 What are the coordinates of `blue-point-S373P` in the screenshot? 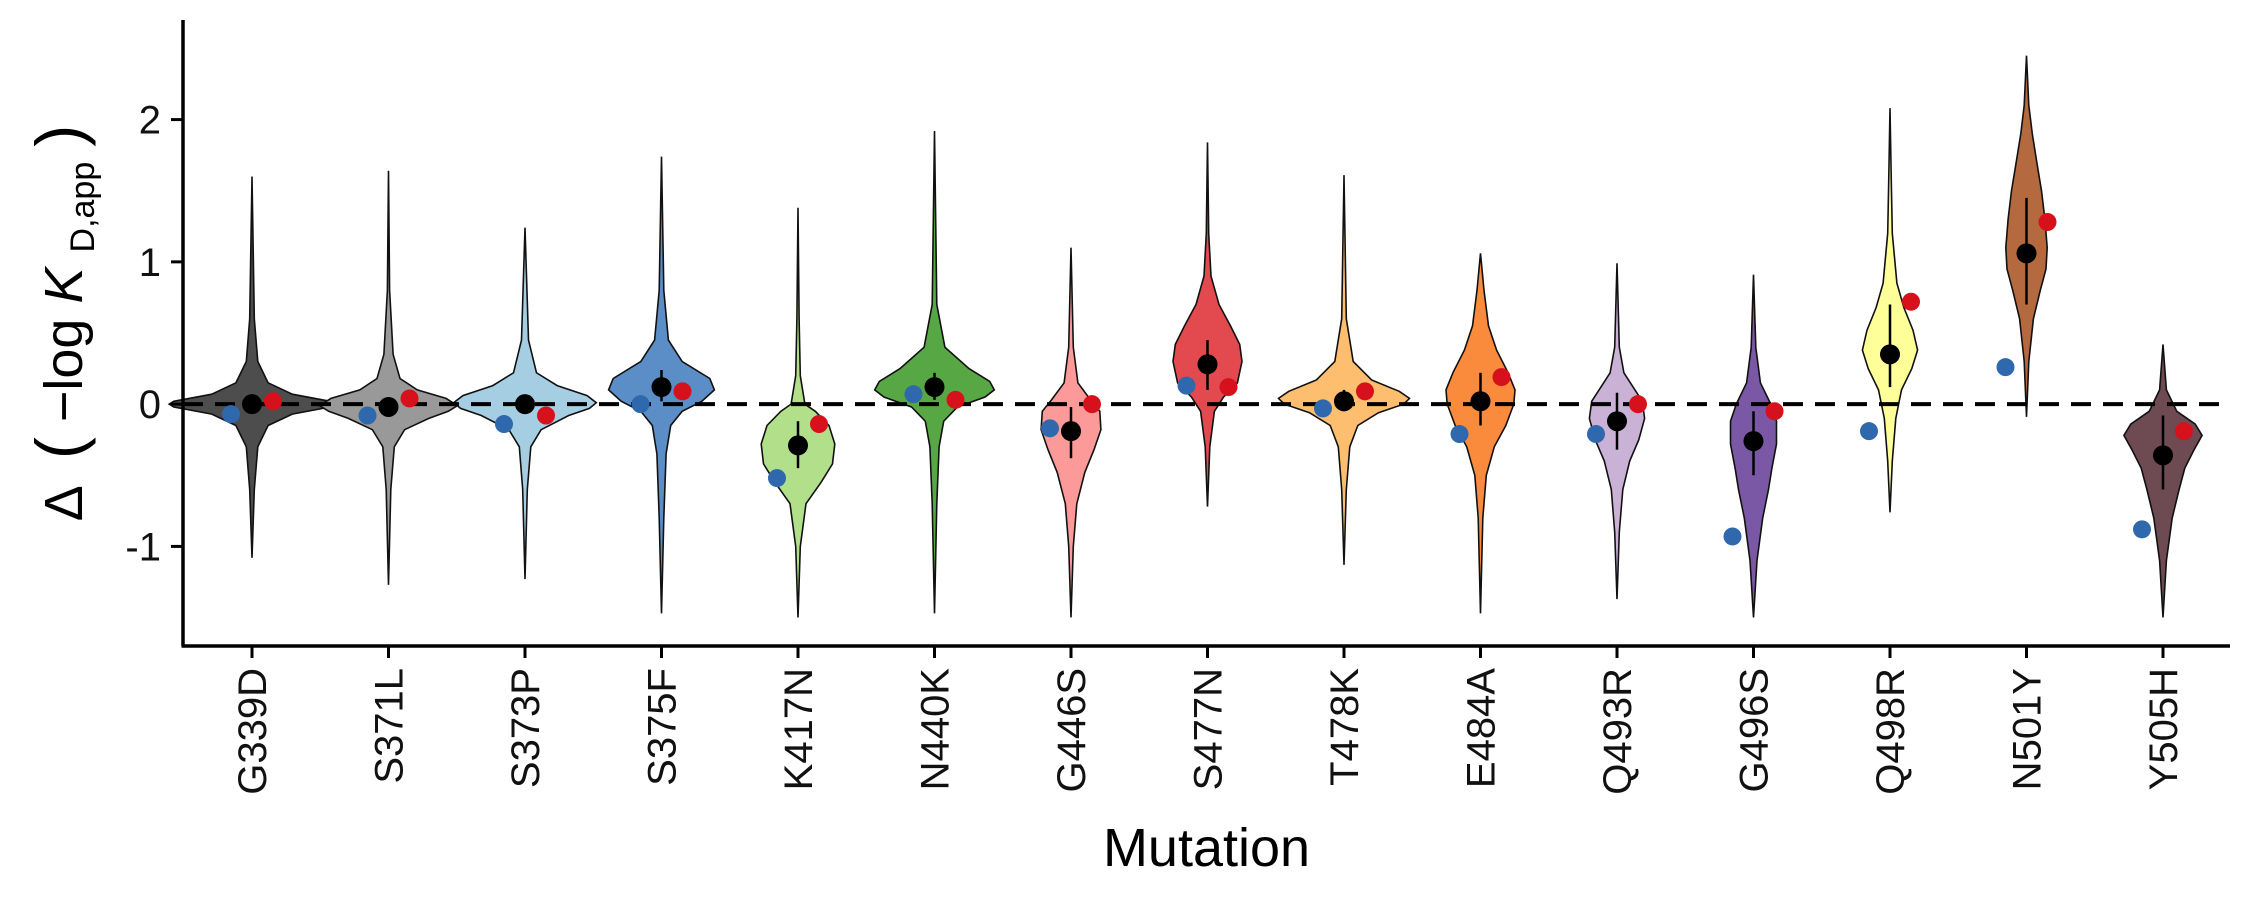 It's located at (504, 424).